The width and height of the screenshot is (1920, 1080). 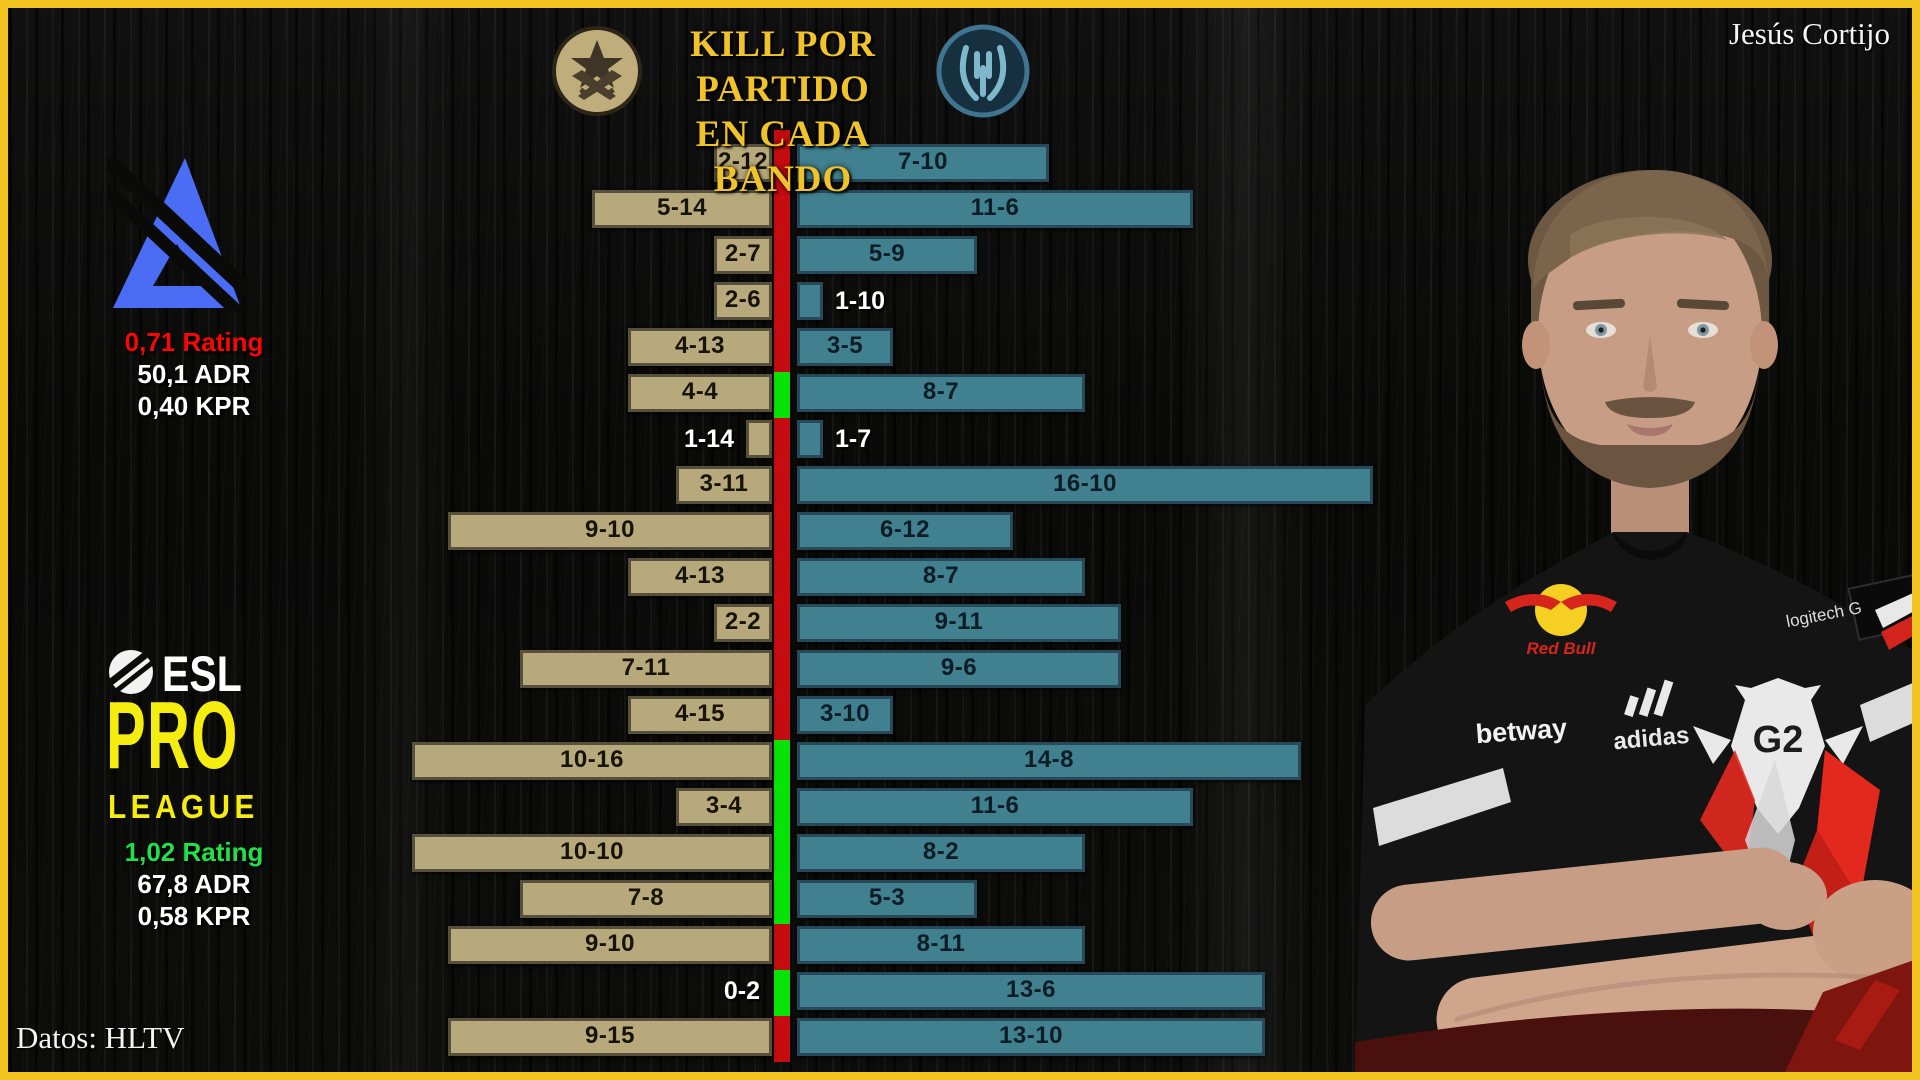 I want to click on t-label: 5-14, so click(x=682, y=207).